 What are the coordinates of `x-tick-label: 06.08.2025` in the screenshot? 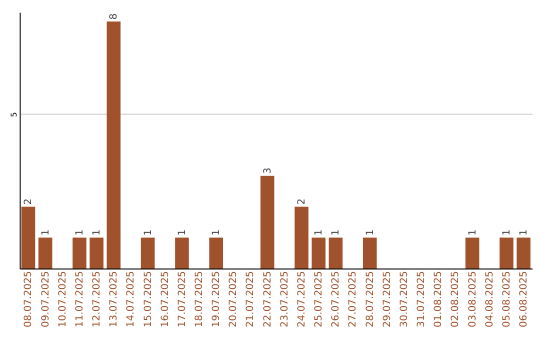 It's located at (524, 299).